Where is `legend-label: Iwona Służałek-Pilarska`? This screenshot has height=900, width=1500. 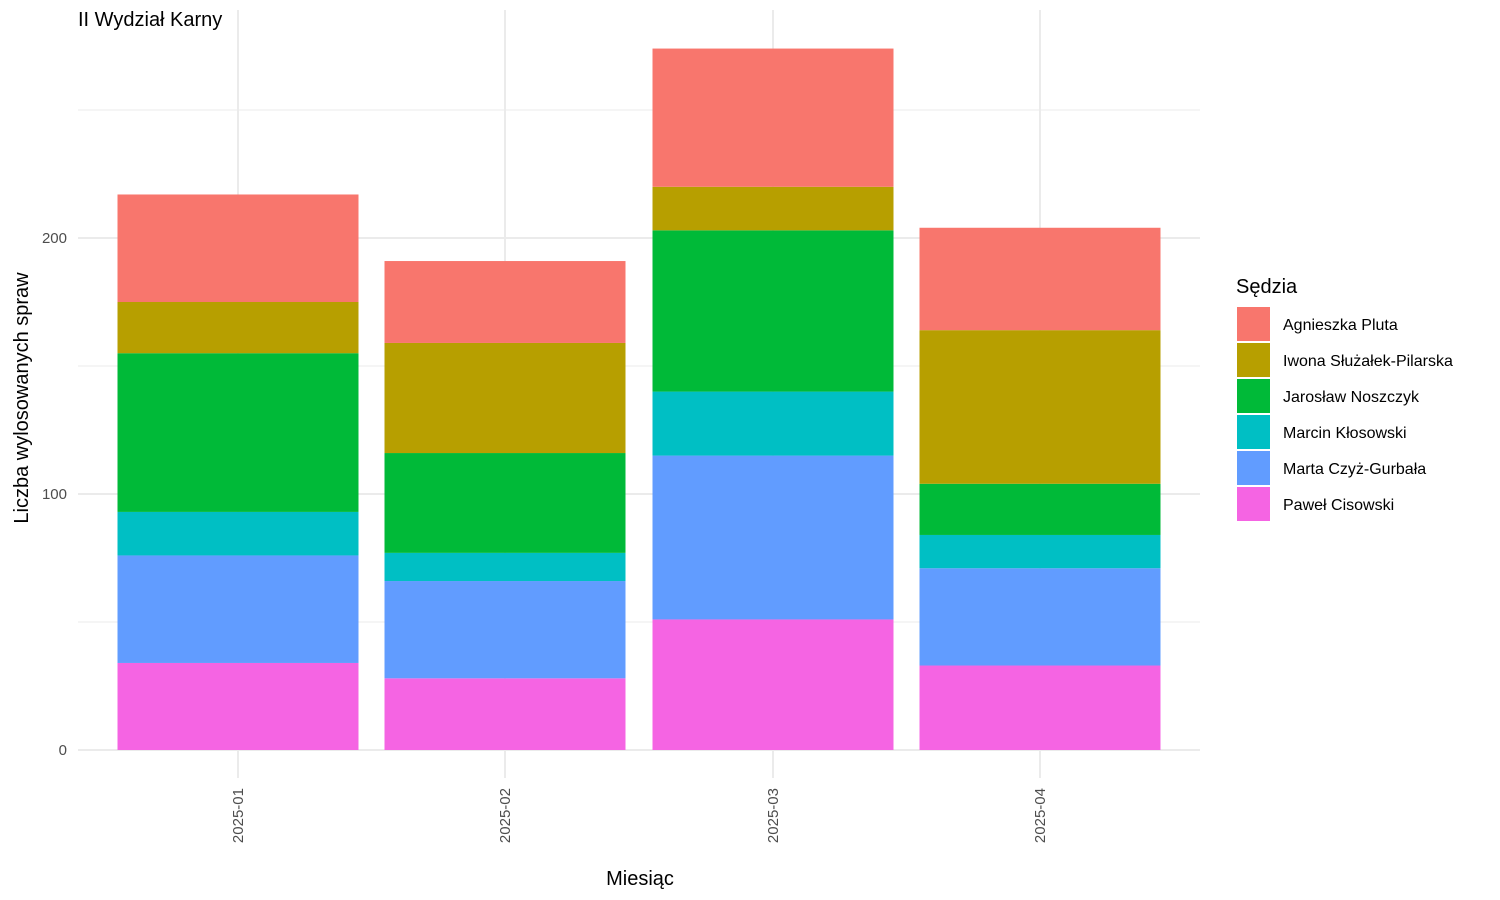 legend-label: Iwona Służałek-Pilarska is located at coordinates (1368, 361).